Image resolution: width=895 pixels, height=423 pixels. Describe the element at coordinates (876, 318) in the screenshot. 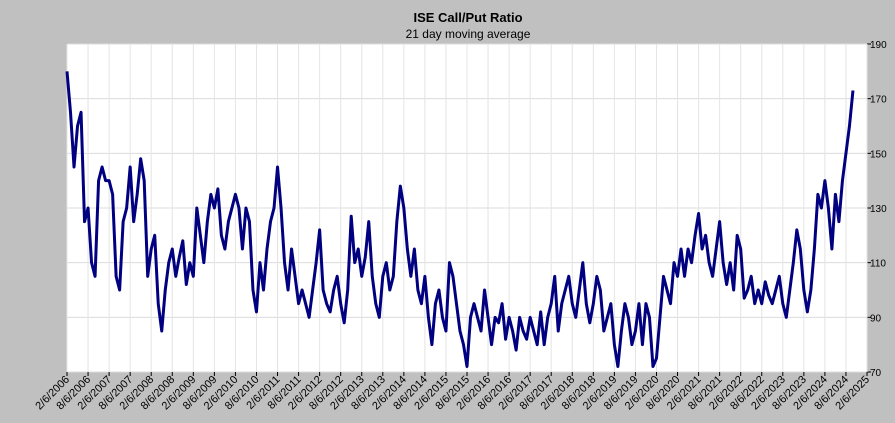

I see `y-tick-label: 90` at that location.